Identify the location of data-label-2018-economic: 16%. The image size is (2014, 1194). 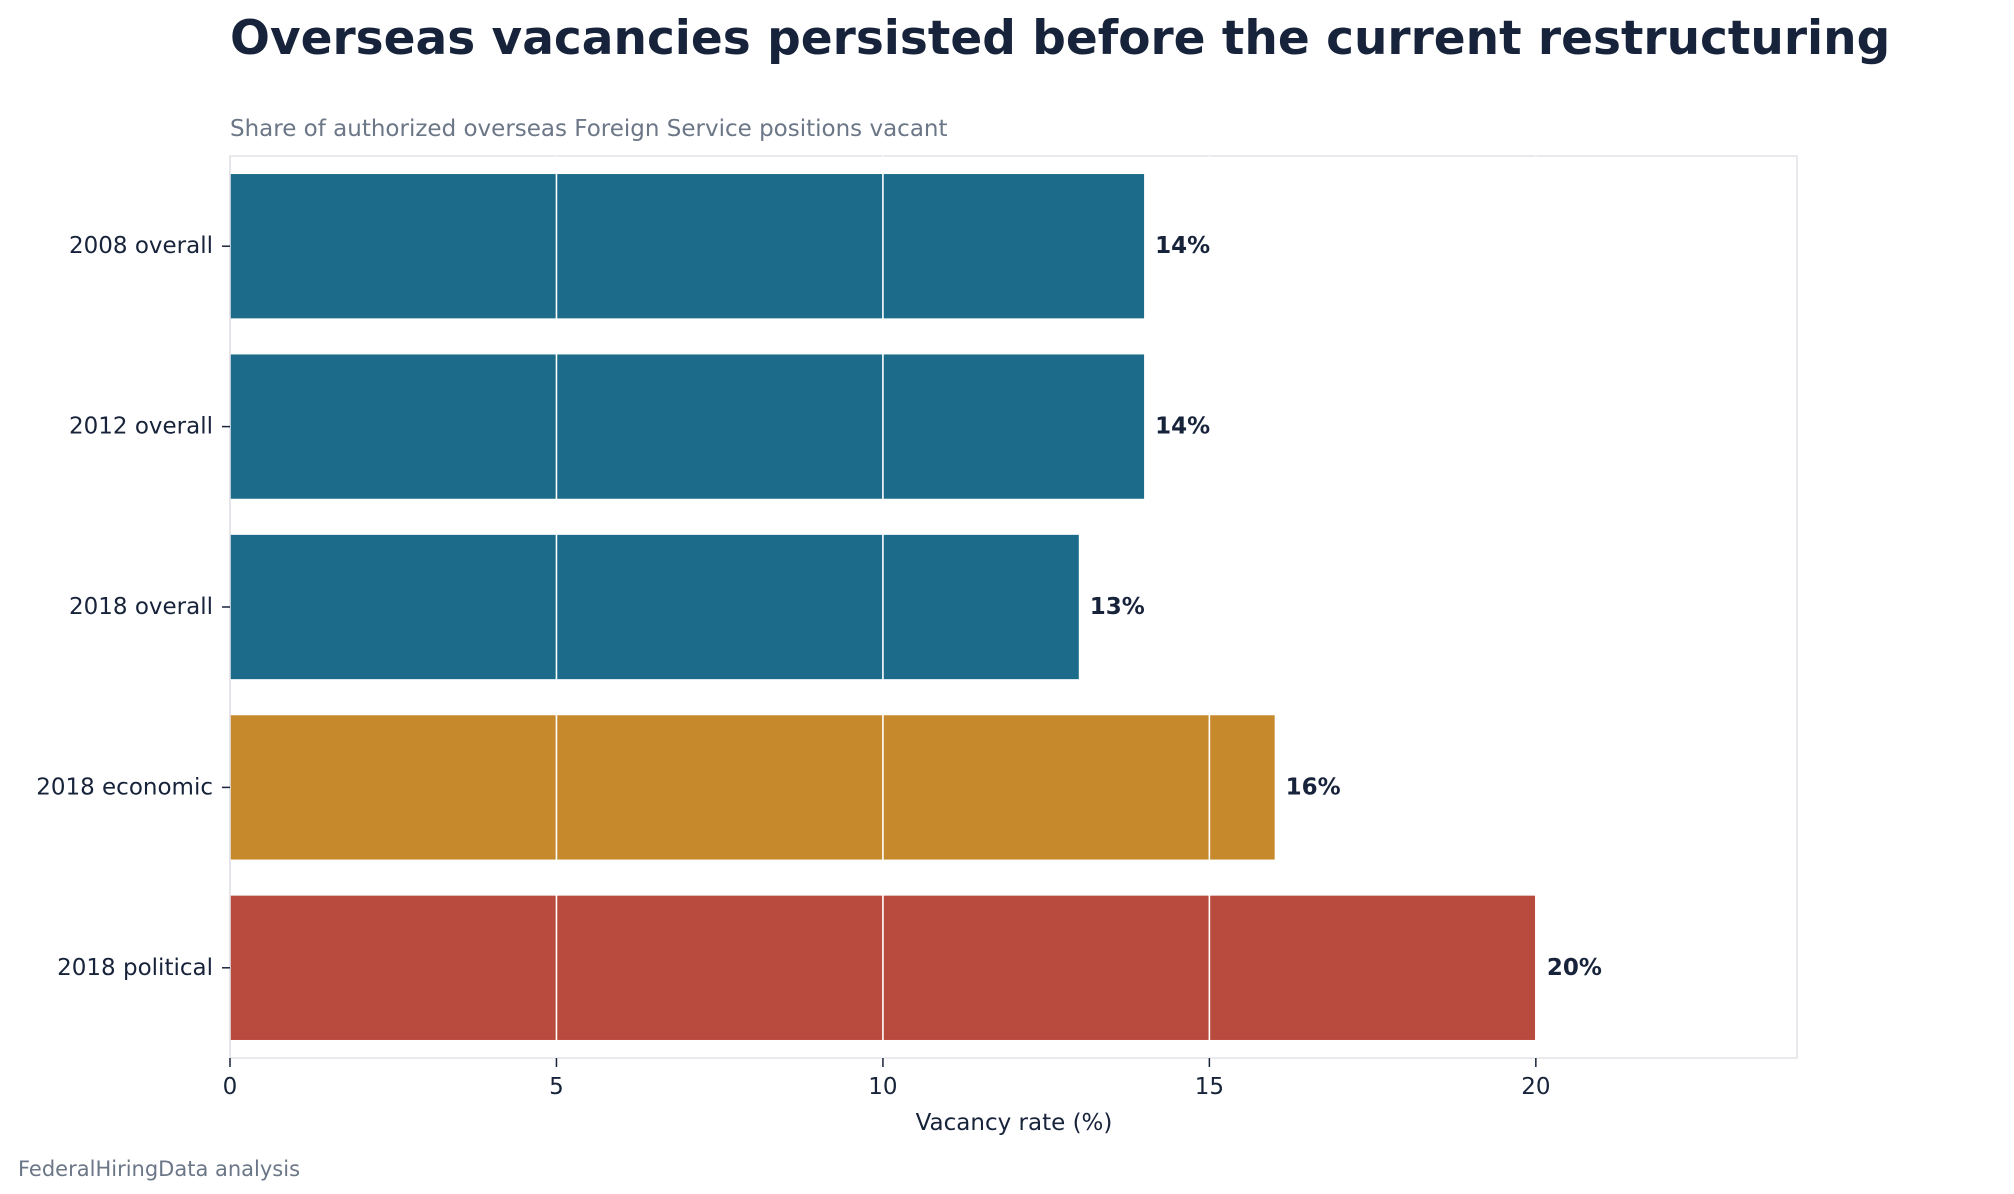
(1313, 787).